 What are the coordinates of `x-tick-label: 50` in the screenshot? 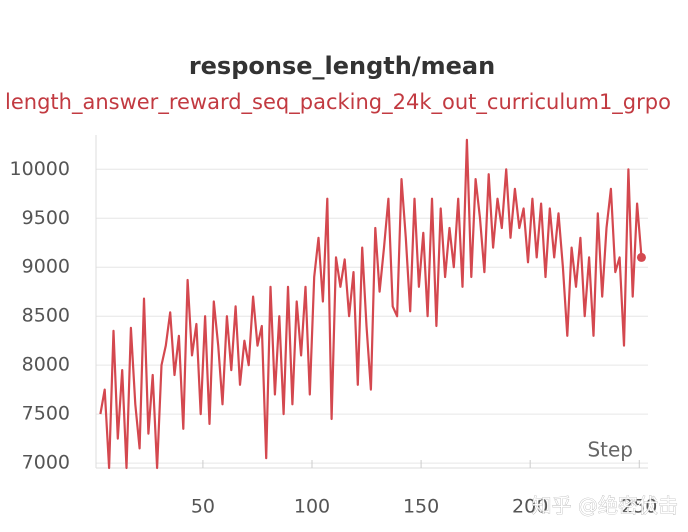 It's located at (203, 507).